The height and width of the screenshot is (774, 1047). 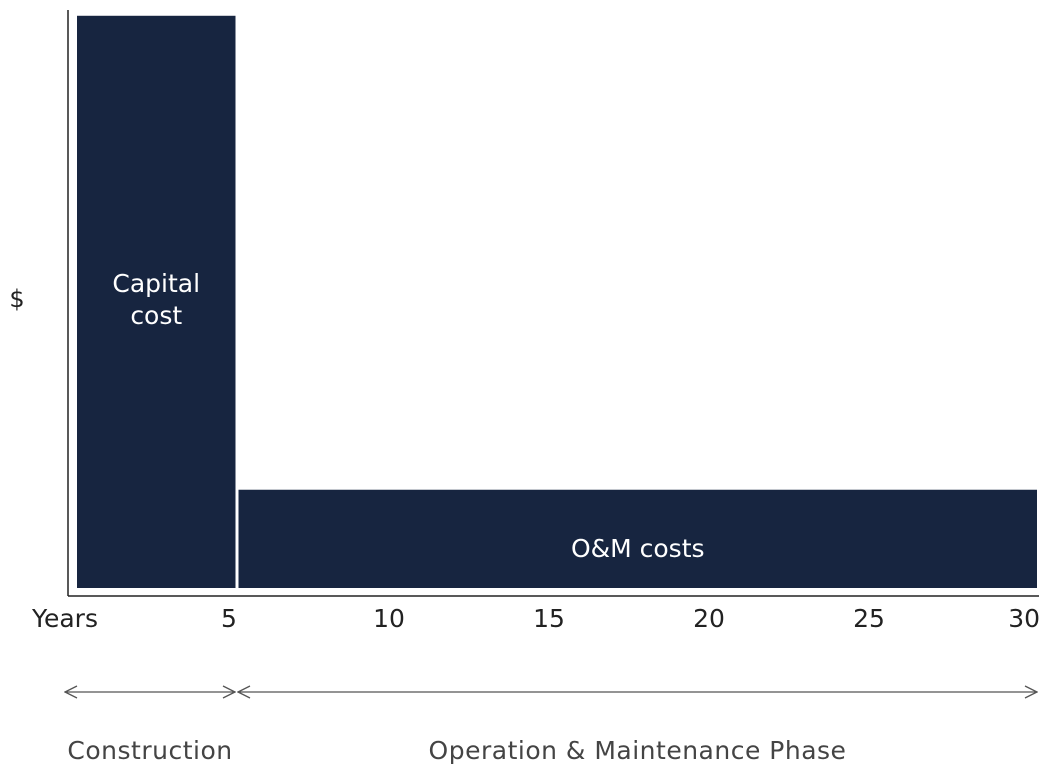 I want to click on x-tick-label: 10, so click(x=389, y=618).